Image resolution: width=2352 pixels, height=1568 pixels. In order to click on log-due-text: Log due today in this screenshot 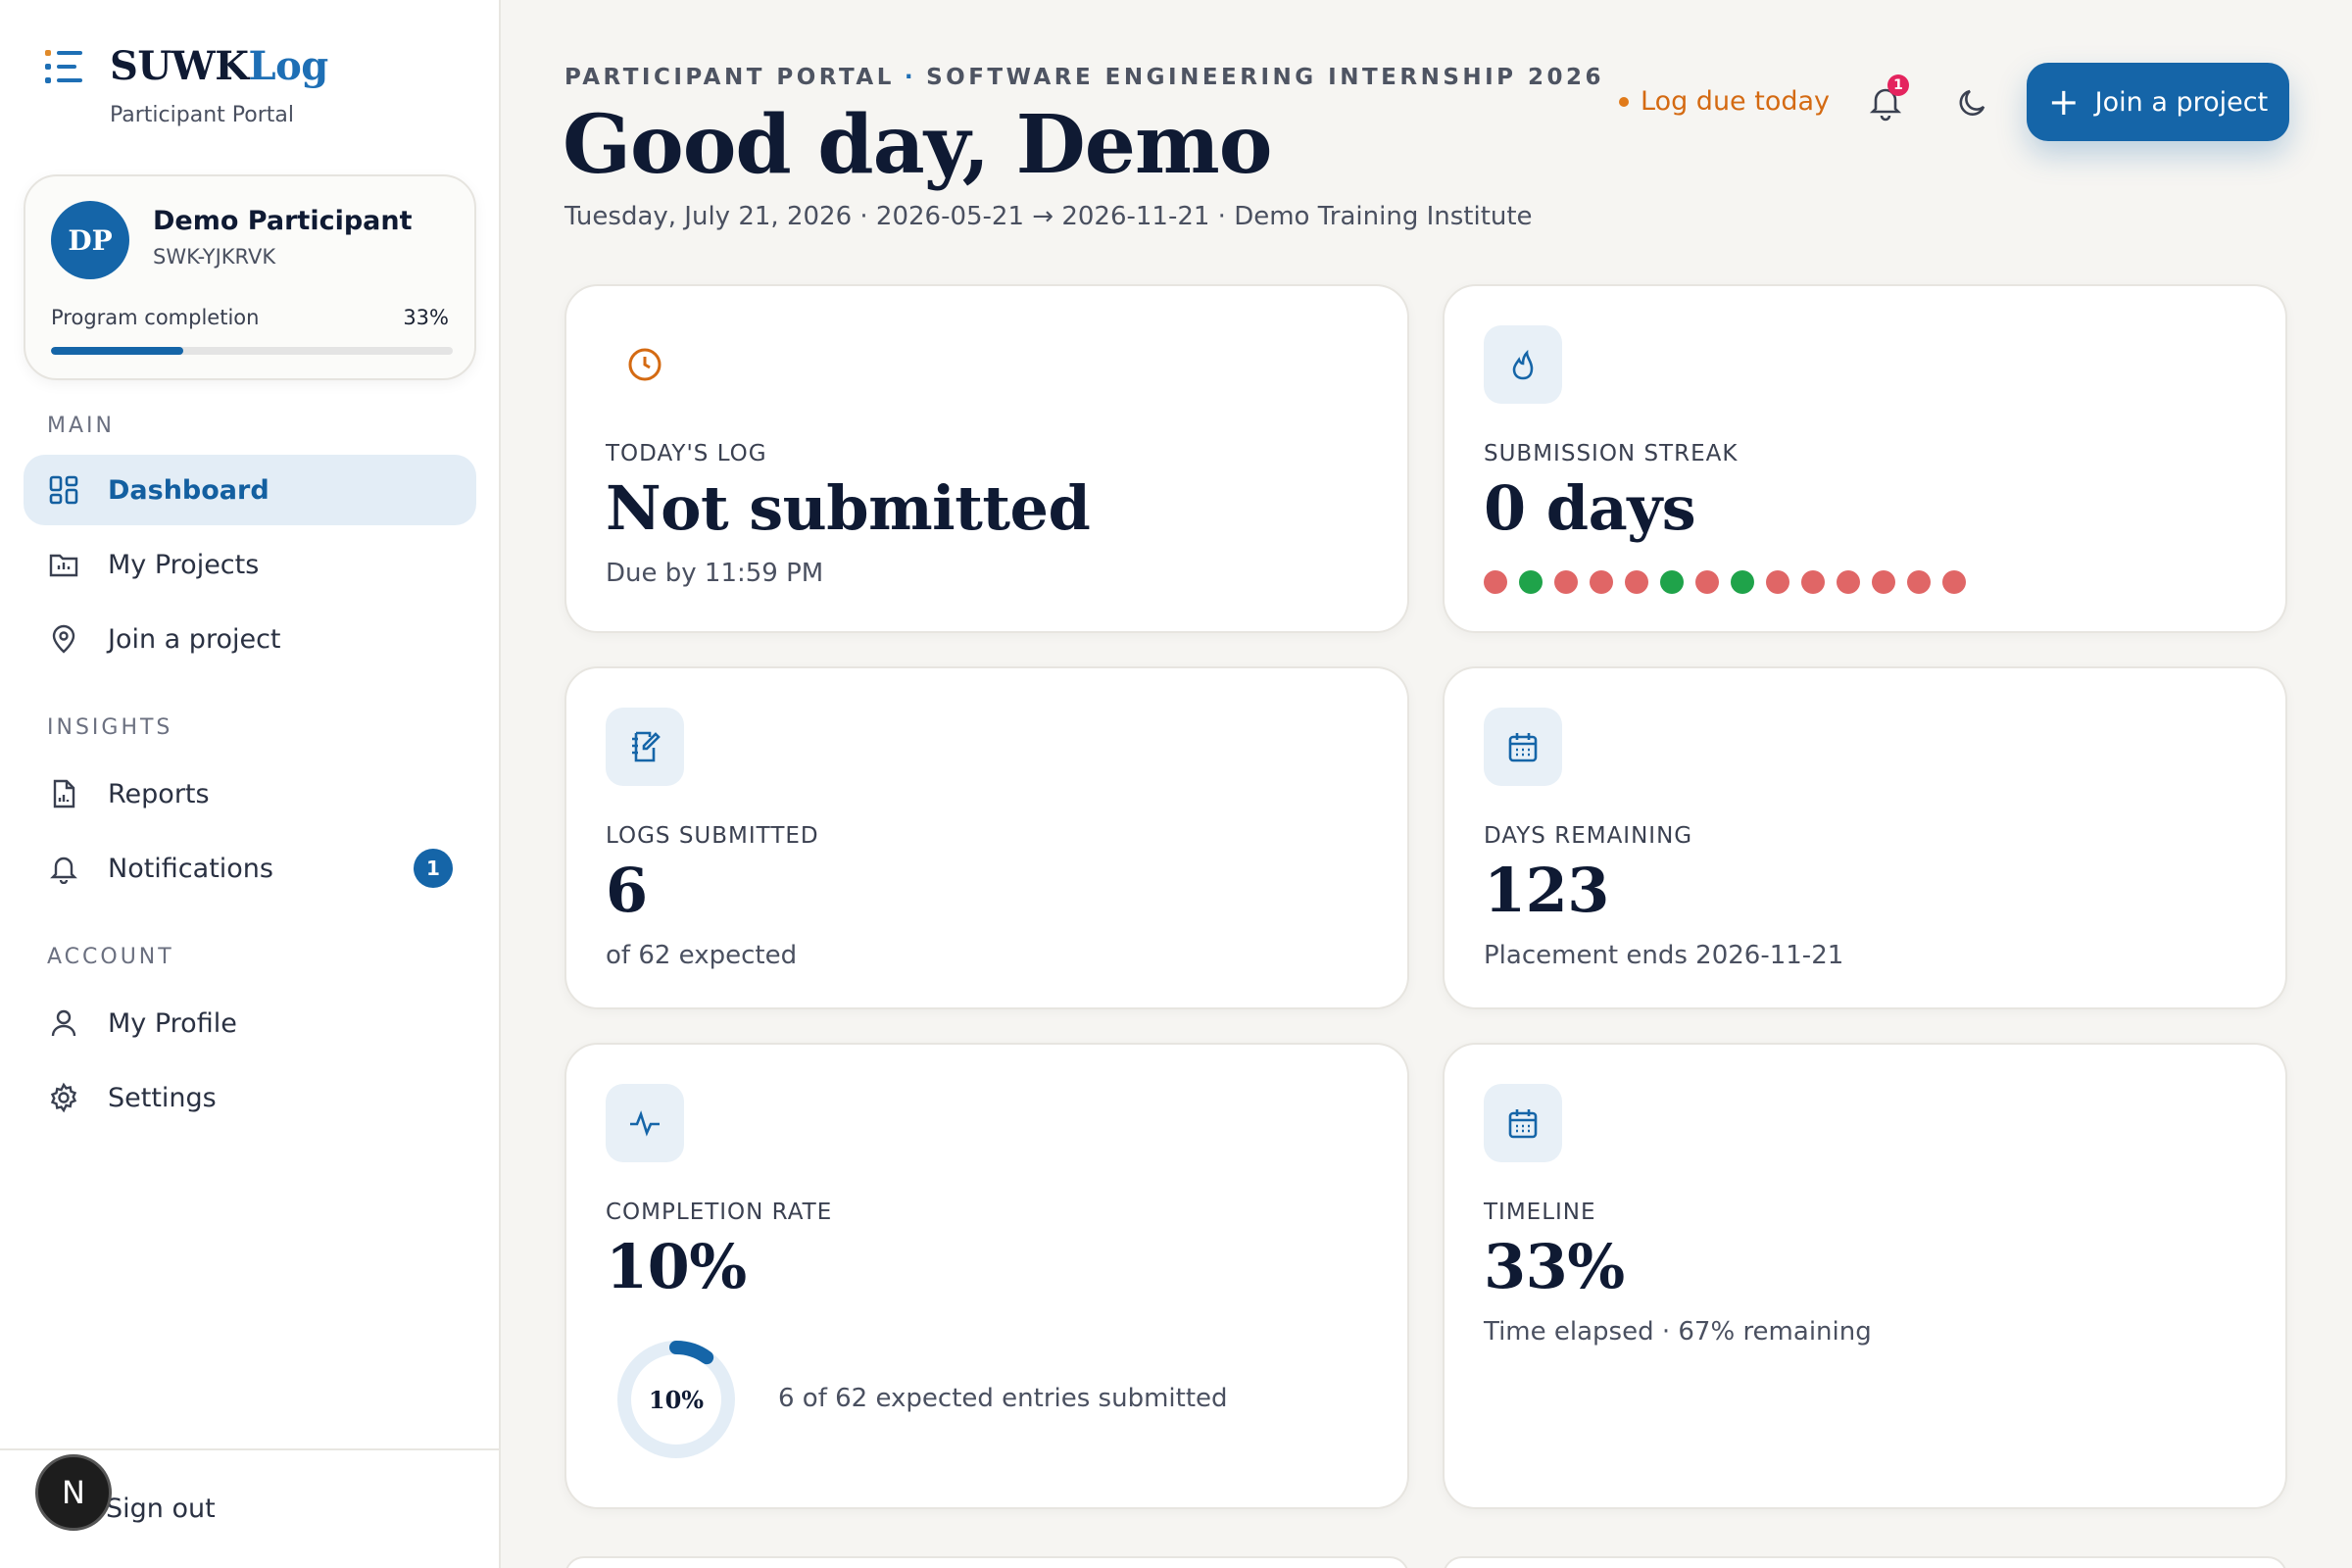, I will do `click(1736, 101)`.